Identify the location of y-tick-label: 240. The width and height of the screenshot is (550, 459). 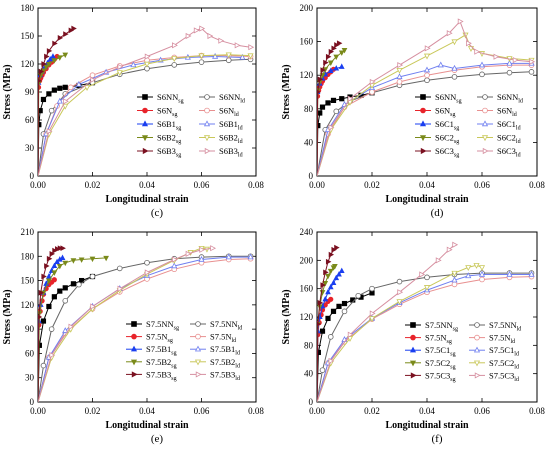
(307, 232).